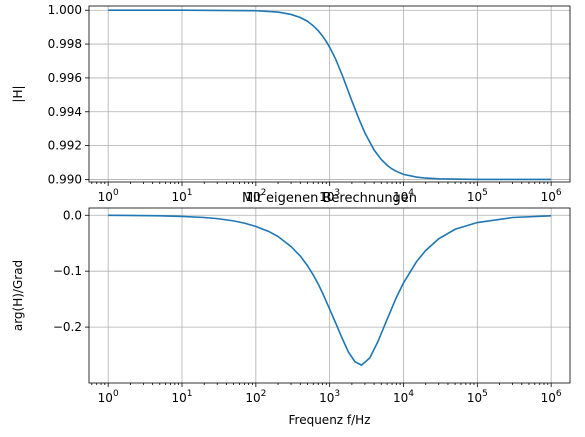 The image size is (585, 437). What do you see at coordinates (477, 196) in the screenshot?
I see `chart-0-xtick-label-5: 10⁵` at bounding box center [477, 196].